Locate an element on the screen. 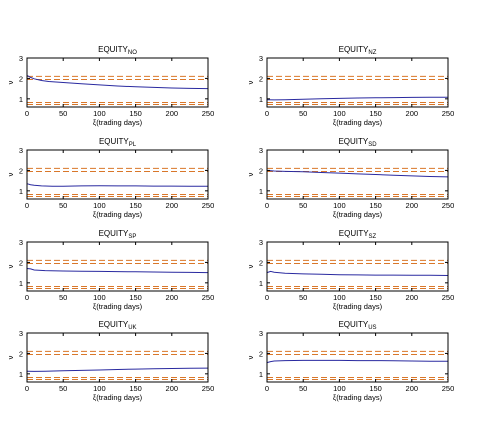 Image resolution: width=501 pixels, height=427 pixels. chart-us-title: EQUITYUS is located at coordinates (357, 325).